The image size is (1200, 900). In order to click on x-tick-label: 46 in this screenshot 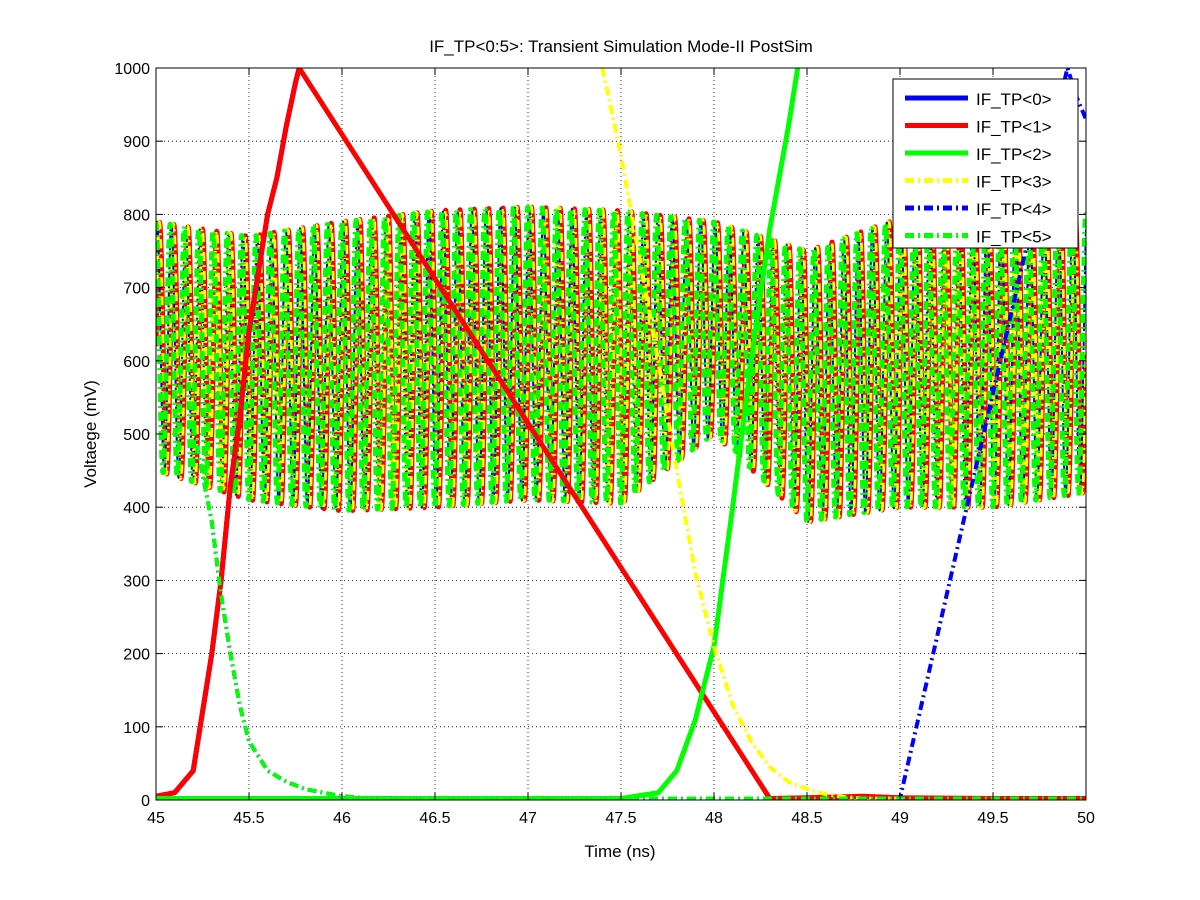, I will do `click(342, 818)`.